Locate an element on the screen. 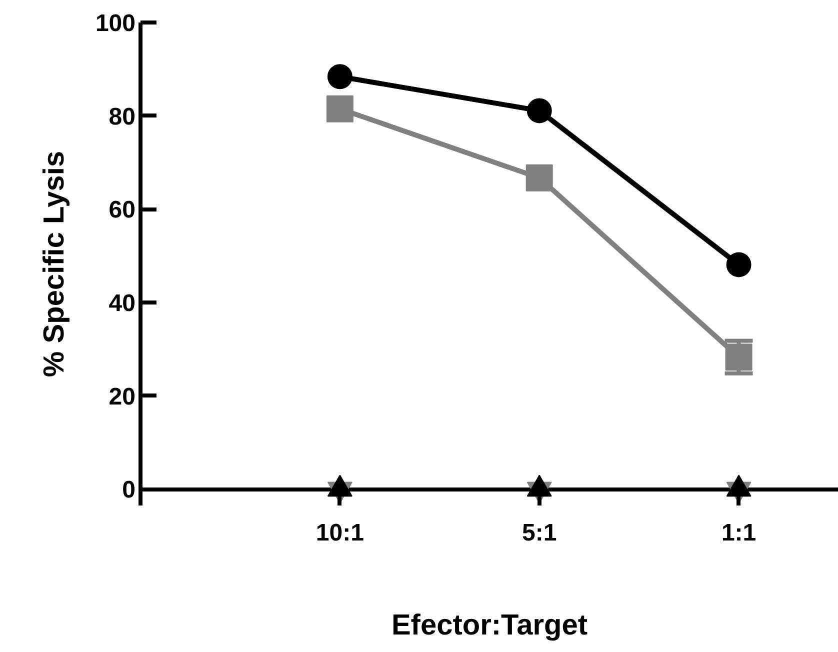  y-tick-label: 40 is located at coordinates (122, 303).